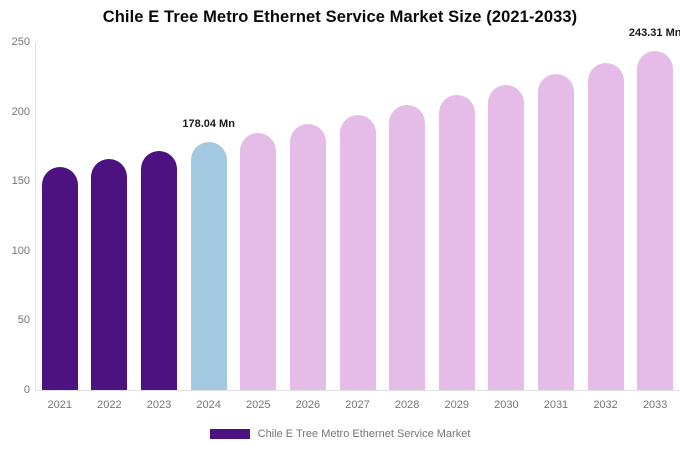 This screenshot has width=680, height=450. What do you see at coordinates (159, 270) in the screenshot?
I see `bar-2023` at bounding box center [159, 270].